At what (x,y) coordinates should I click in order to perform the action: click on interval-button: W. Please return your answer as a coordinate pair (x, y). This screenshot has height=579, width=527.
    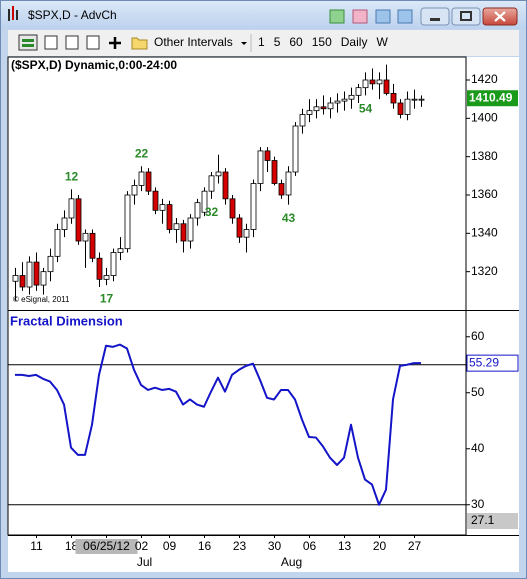
    Looking at the image, I should click on (382, 42).